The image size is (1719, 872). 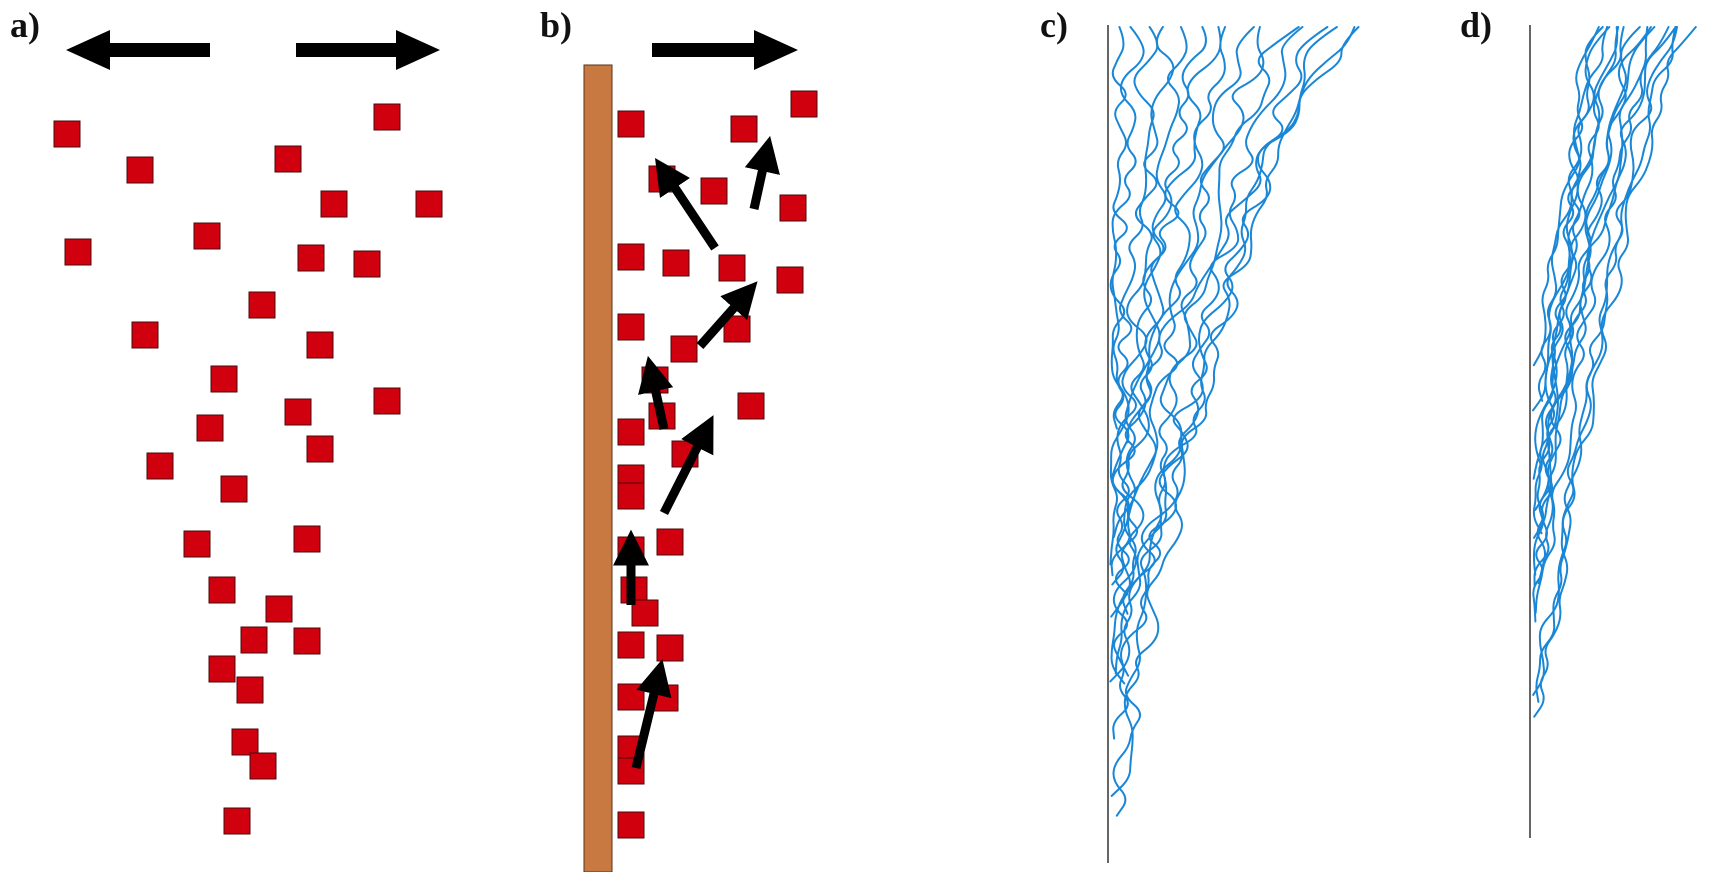 I want to click on panel-b-particles, so click(x=717, y=464).